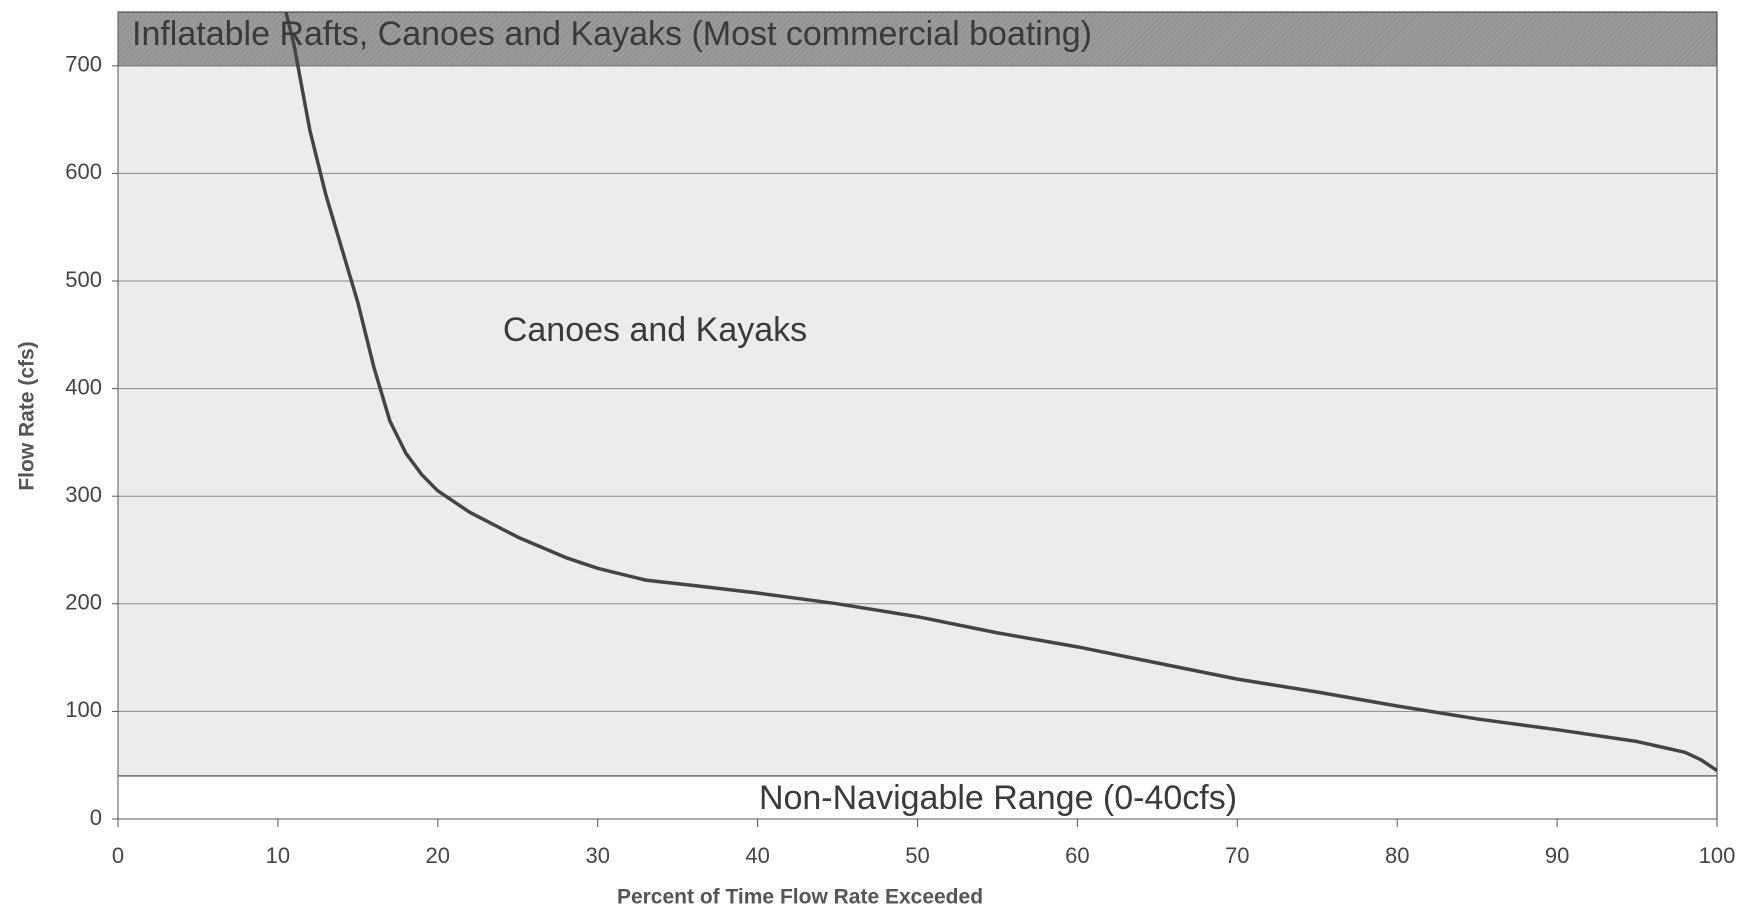 The width and height of the screenshot is (1742, 911). What do you see at coordinates (83, 171) in the screenshot?
I see `y-tick-label: 600` at bounding box center [83, 171].